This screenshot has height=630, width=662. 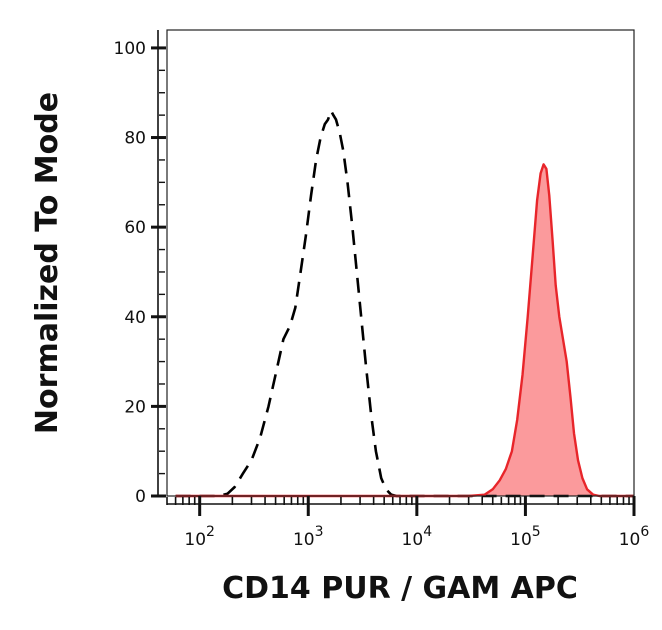 I want to click on x-tick-label: 10⁴, so click(x=417, y=537).